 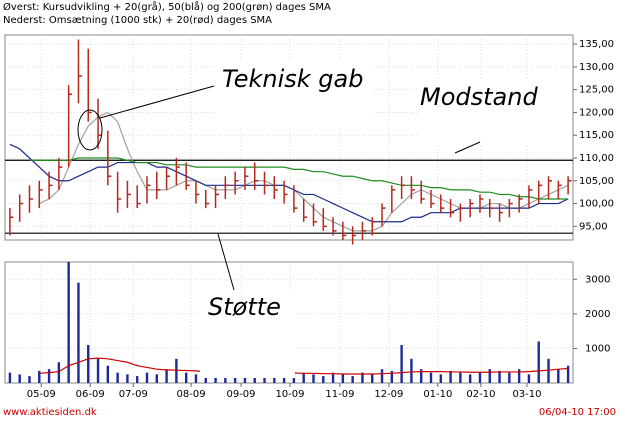 I want to click on x-tick-label: 06-09, so click(x=90, y=394).